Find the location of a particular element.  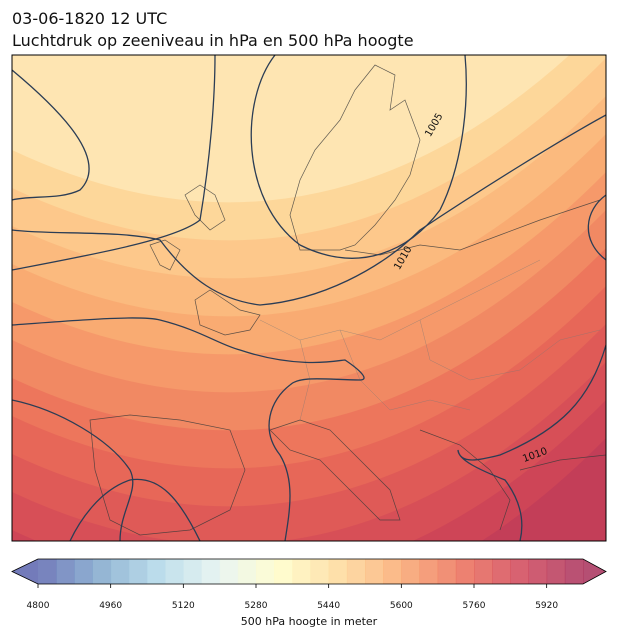

country-borders is located at coordinates (430, 340).